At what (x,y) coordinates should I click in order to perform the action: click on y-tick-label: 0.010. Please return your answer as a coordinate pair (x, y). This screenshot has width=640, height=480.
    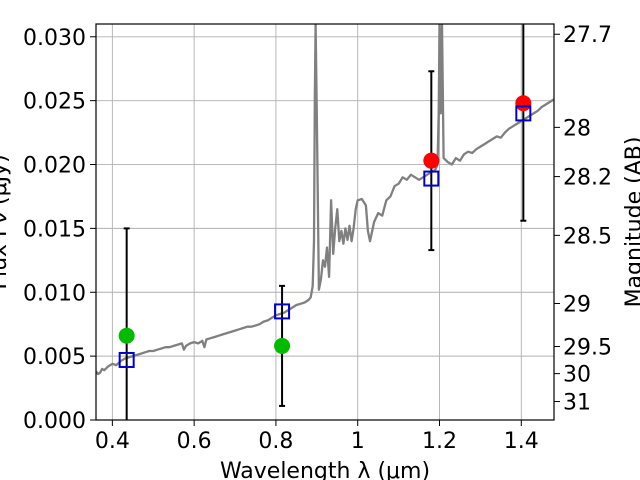
    Looking at the image, I should click on (54, 293).